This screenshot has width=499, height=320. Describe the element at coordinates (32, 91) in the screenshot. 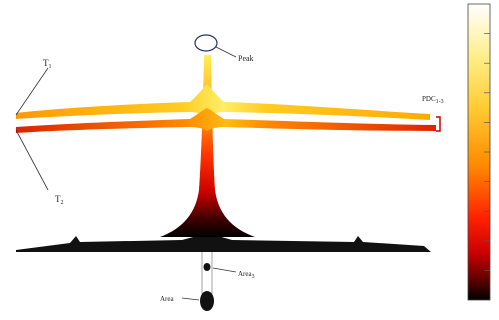

I see `t1-leader-line` at that location.